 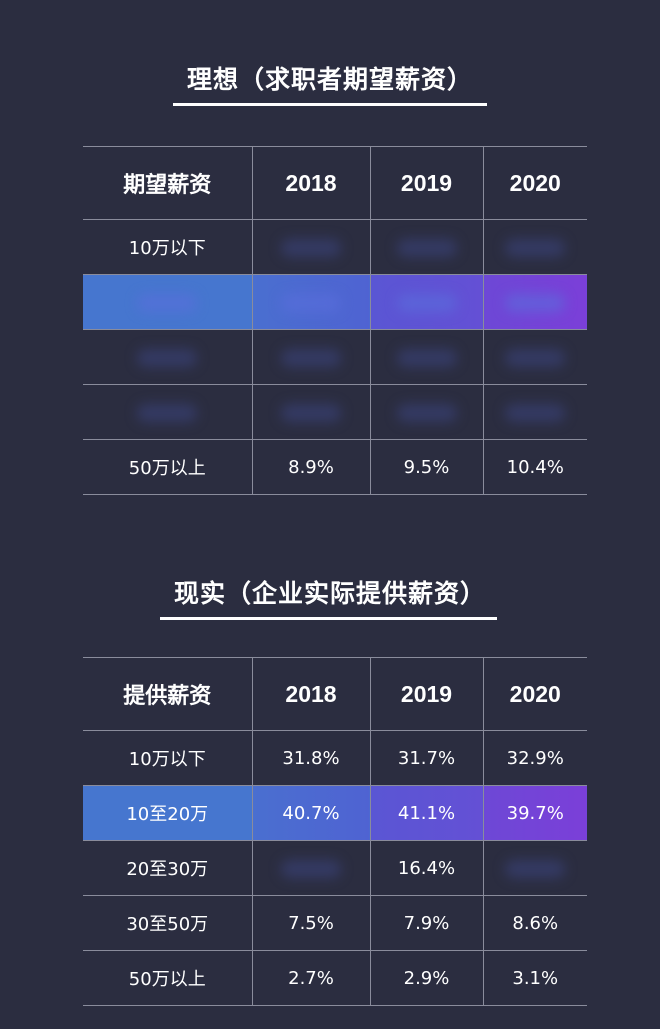 What do you see at coordinates (535, 467) in the screenshot?
I see `cell-value: 10.4%` at bounding box center [535, 467].